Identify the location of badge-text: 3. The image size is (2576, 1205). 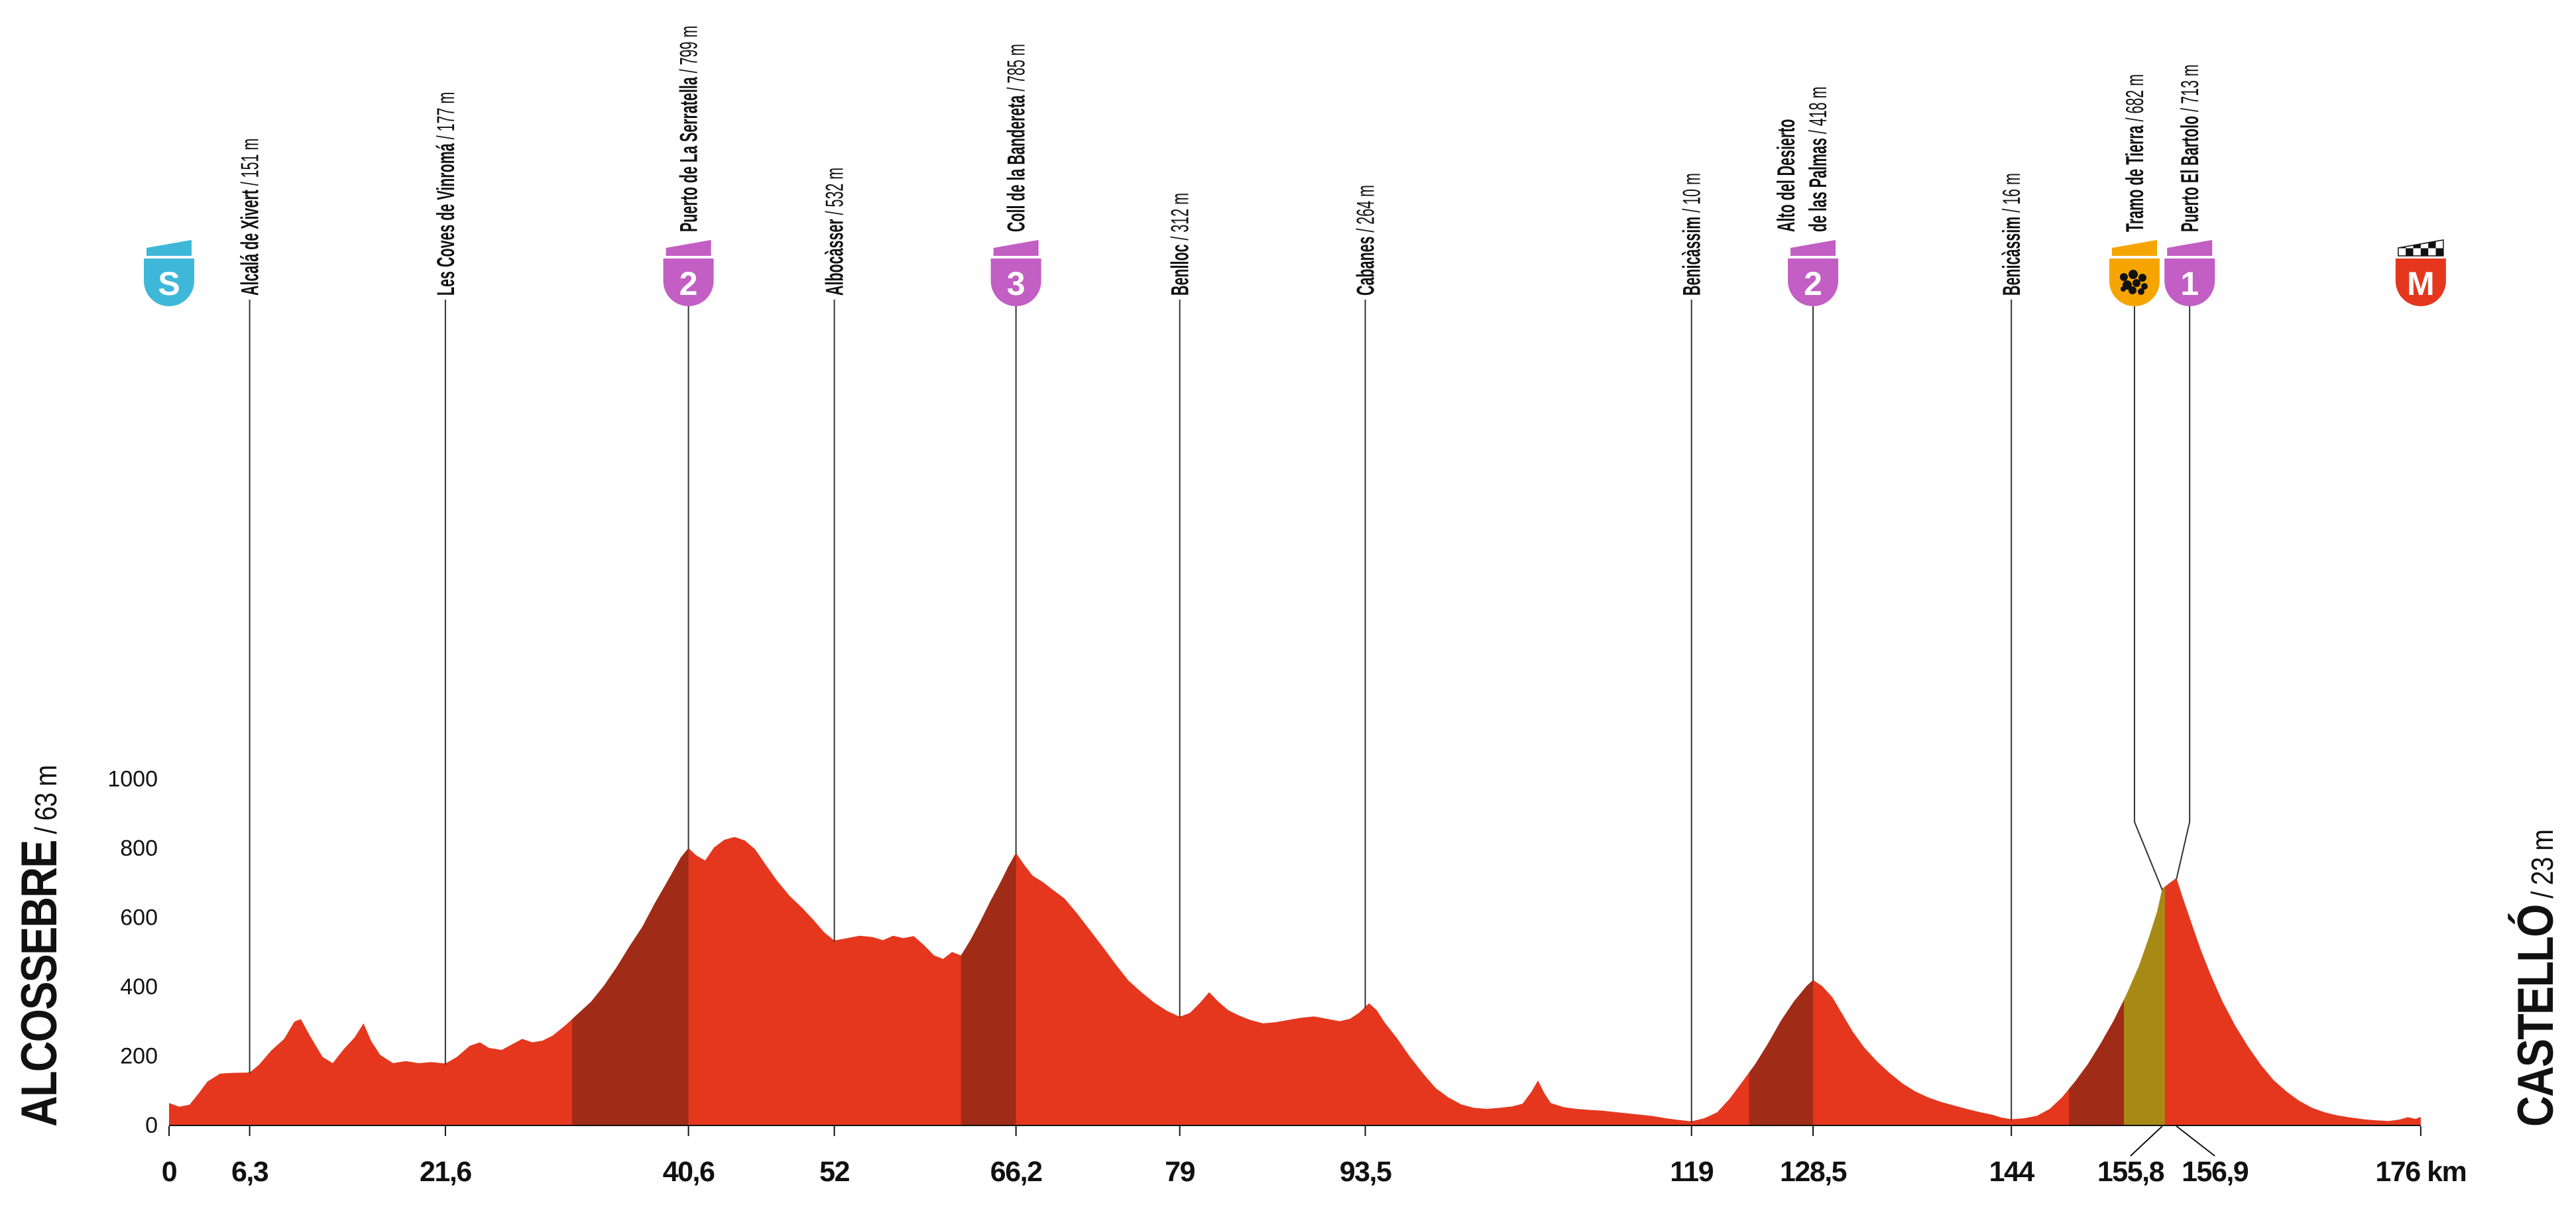
(1016, 283).